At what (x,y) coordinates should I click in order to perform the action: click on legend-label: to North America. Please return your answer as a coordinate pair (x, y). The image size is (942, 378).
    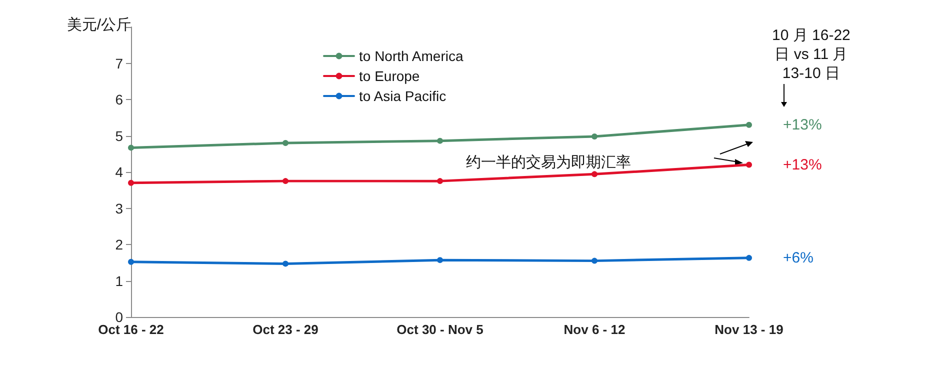
    Looking at the image, I should click on (411, 56).